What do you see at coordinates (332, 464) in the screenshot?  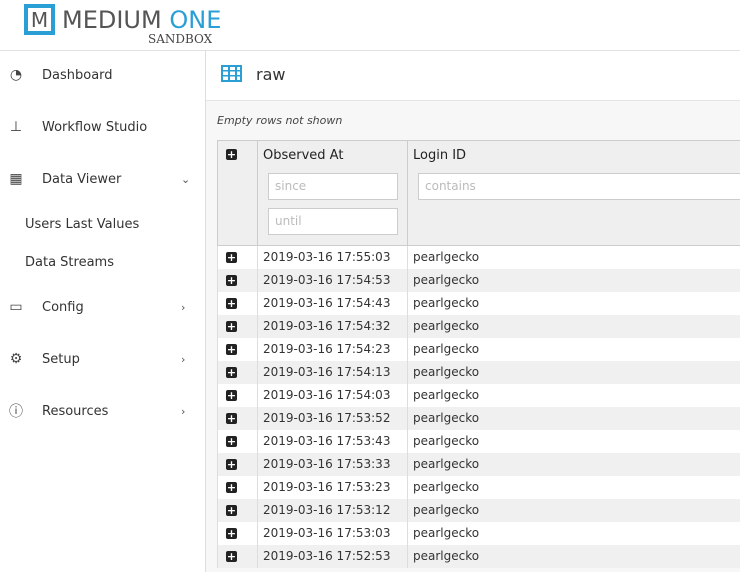 I see `cell-observed-at: 2019-03-16 17:53:33` at bounding box center [332, 464].